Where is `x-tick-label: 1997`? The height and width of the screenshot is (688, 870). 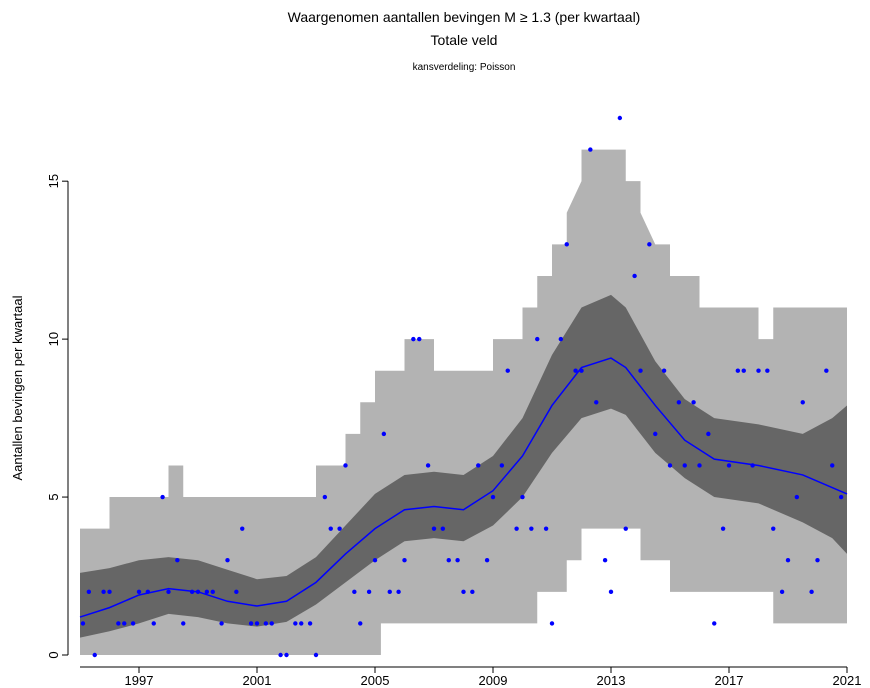 x-tick-label: 1997 is located at coordinates (139, 680).